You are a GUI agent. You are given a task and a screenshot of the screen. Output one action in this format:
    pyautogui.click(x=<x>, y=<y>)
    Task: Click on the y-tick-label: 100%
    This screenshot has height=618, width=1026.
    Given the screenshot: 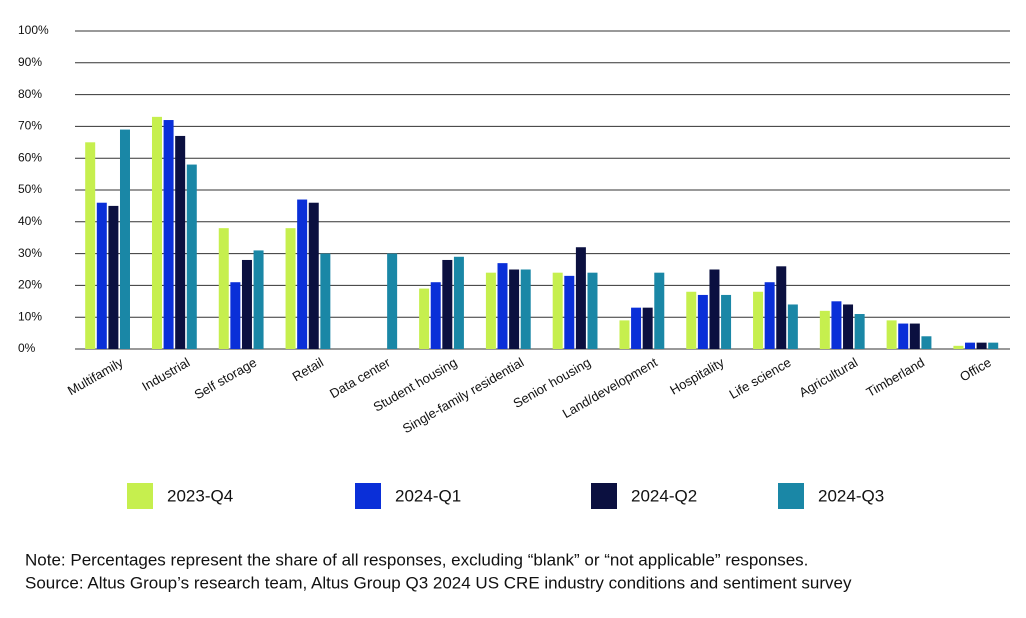 What is the action you would take?
    pyautogui.click(x=33, y=30)
    